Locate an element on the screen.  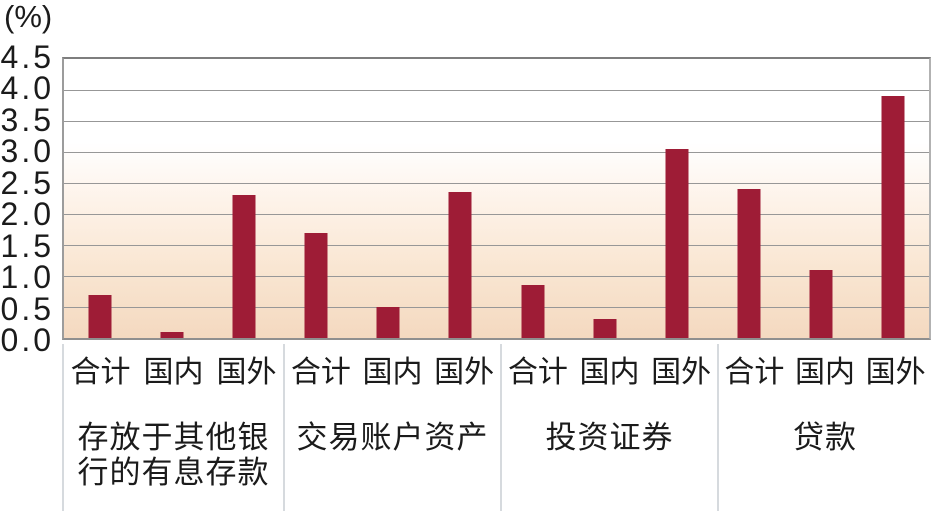
group-cell-贷款: 合计 国内 国外 贷款 is located at coordinates (824, 427).